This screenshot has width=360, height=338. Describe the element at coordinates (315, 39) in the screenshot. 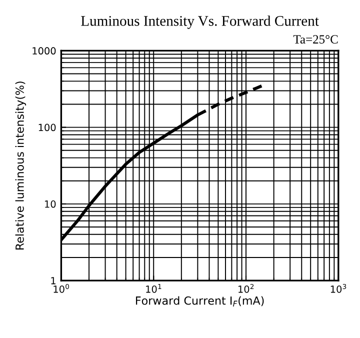

I see `text: Ta=25°C` at that location.